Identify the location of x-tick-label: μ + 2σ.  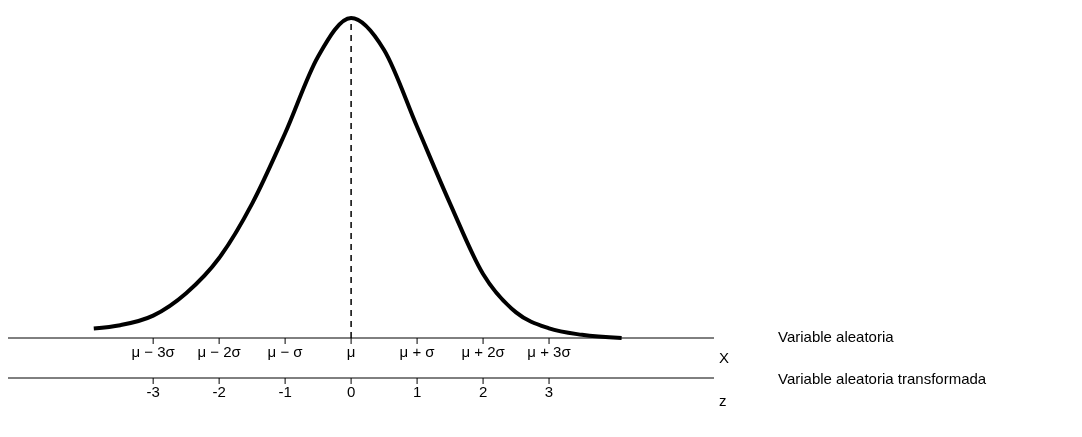
(483, 351).